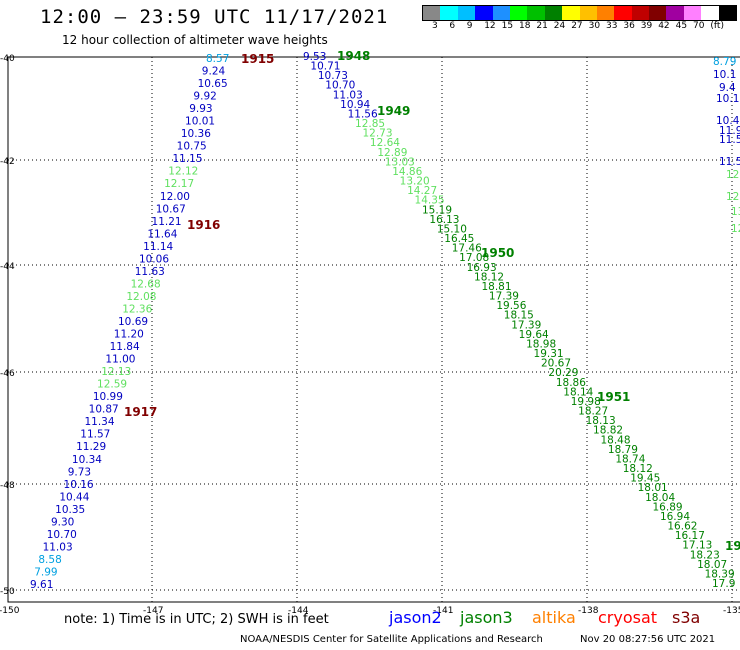 The width and height of the screenshot is (740, 650). Describe the element at coordinates (112, 385) in the screenshot. I see `wave-height-label: 12.59` at that location.